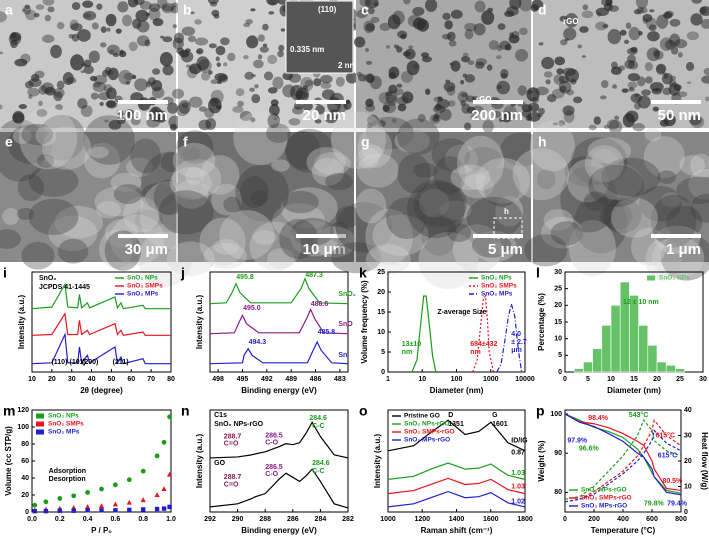 This screenshot has height=540, width=709. Describe the element at coordinates (340, 379) in the screenshot. I see `x-tick-label: 483` at that location.